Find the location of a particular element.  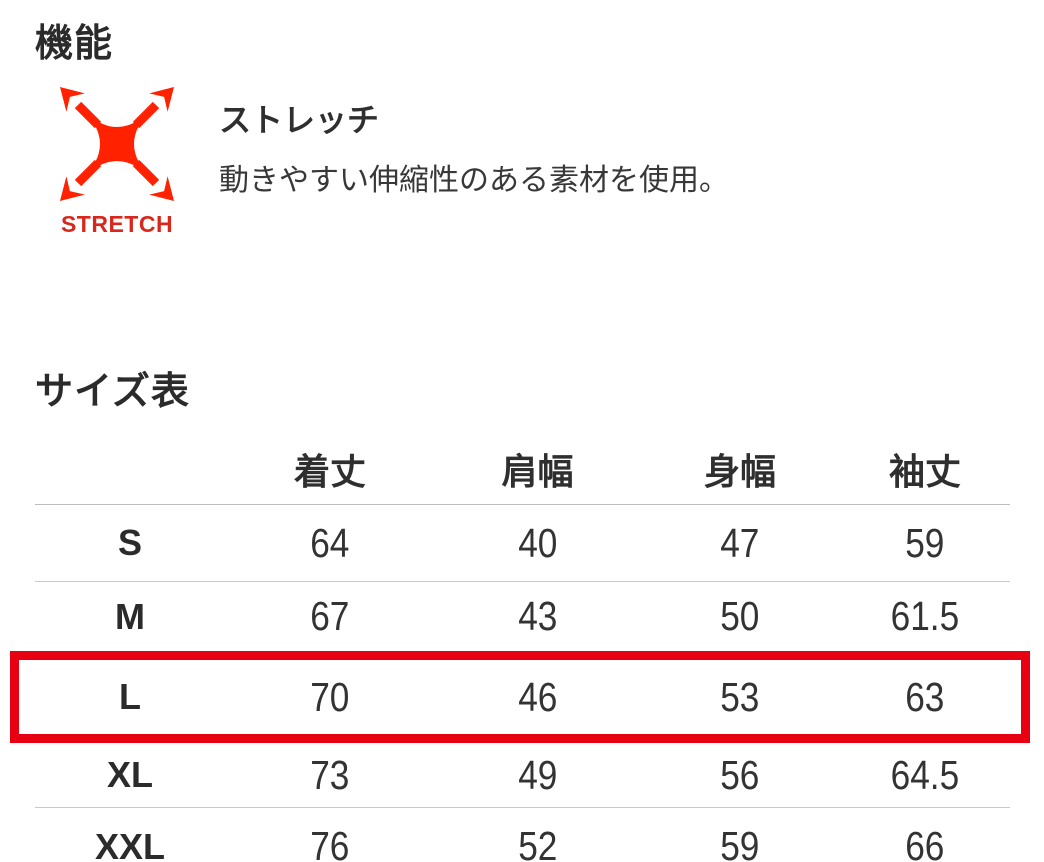

size-table-row-xxl: XXL 76 52 59 66 is located at coordinates (522, 835).